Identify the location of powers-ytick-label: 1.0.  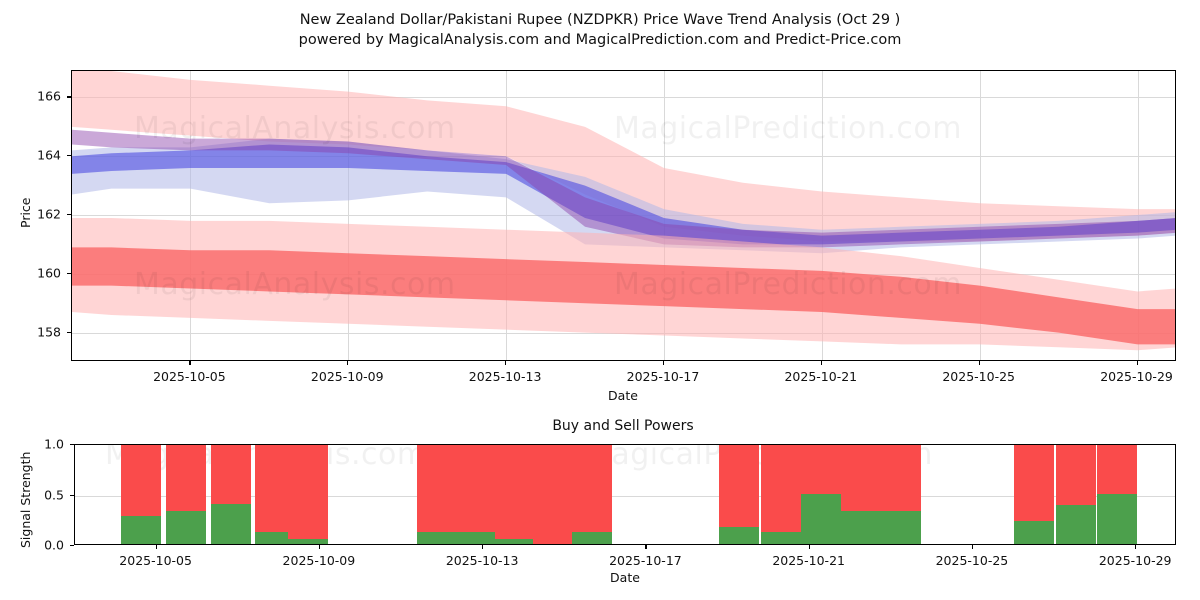
(54, 444).